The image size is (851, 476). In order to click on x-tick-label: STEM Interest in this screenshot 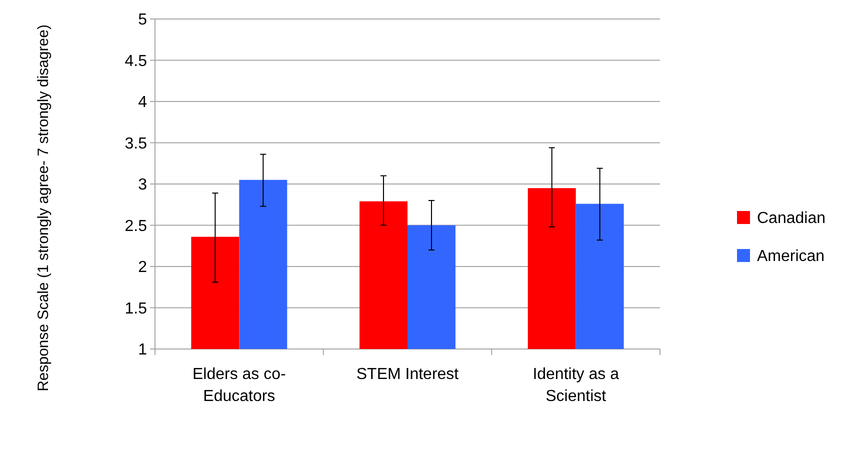, I will do `click(408, 374)`.